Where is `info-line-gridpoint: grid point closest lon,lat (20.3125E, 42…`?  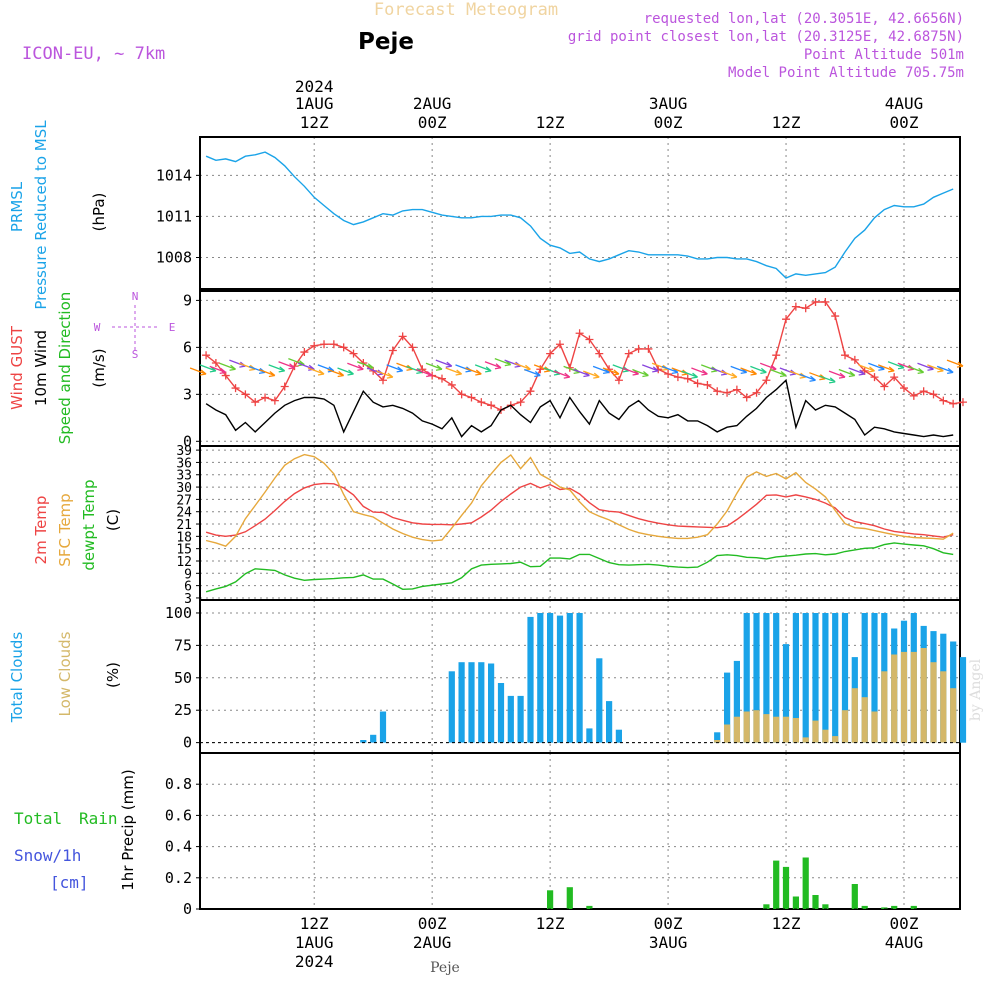
info-line-gridpoint: grid point closest lon,lat (20.3125E, 42… is located at coordinates (766, 37).